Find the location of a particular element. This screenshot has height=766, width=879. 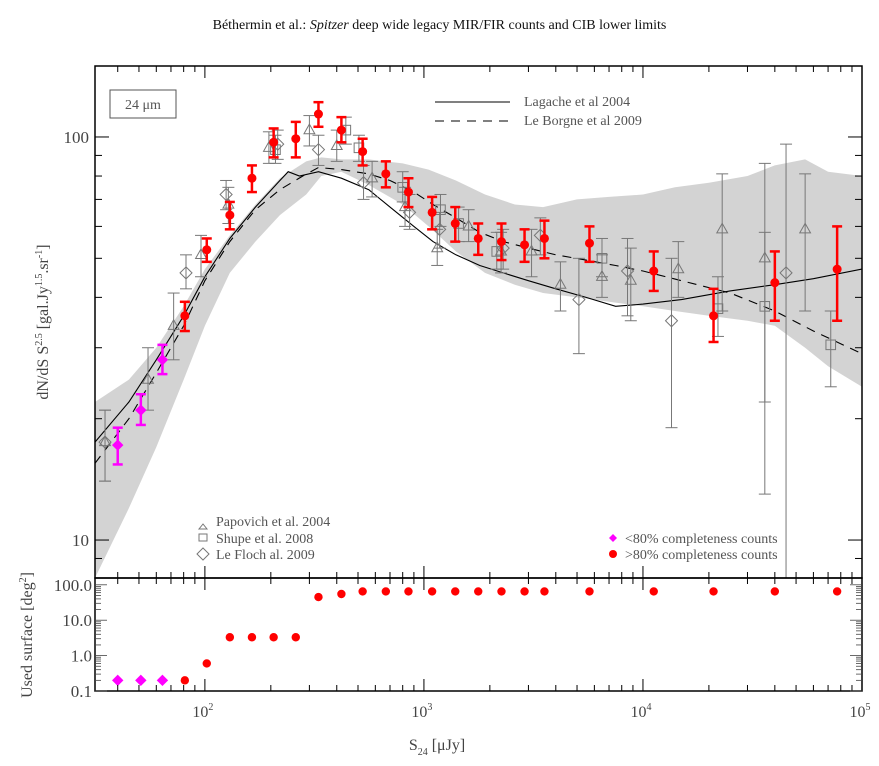

main-ylabel: dN/dS S2.5 [gal.Jy1.5.sr-1] is located at coordinates (43, 321).